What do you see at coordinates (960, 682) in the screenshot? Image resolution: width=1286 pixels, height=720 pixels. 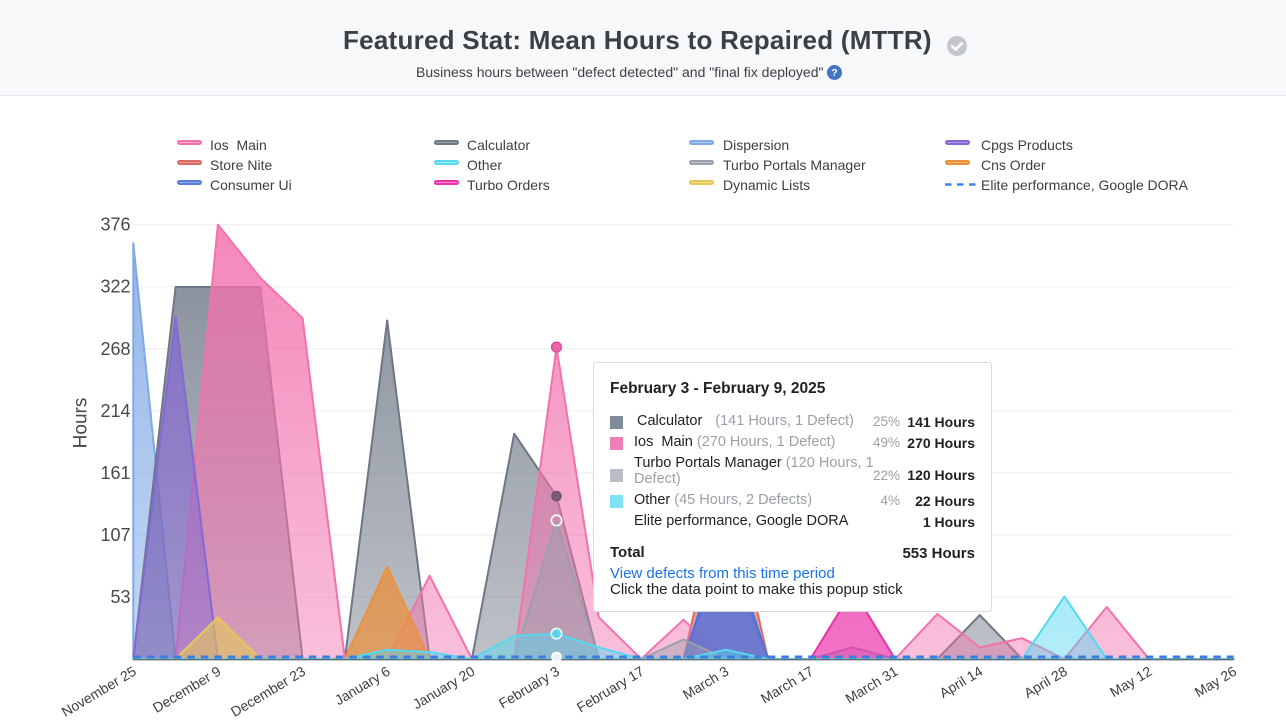 I see `svg-text: April 14` at bounding box center [960, 682].